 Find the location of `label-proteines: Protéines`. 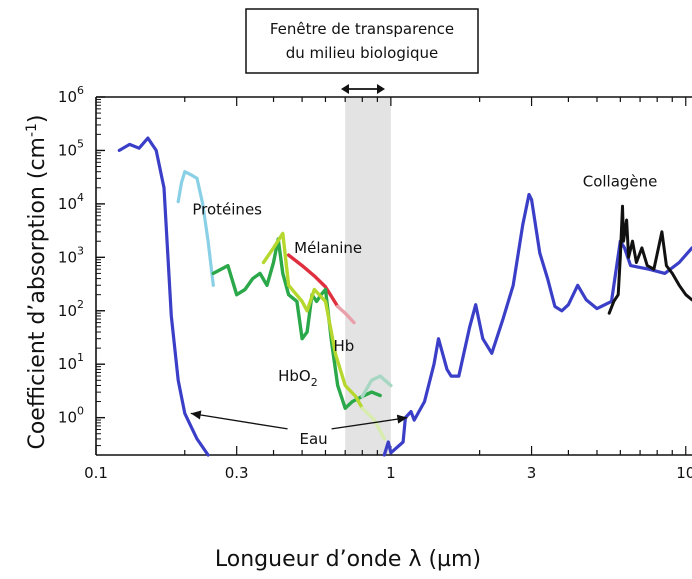

label-proteines: Protéines is located at coordinates (227, 209).